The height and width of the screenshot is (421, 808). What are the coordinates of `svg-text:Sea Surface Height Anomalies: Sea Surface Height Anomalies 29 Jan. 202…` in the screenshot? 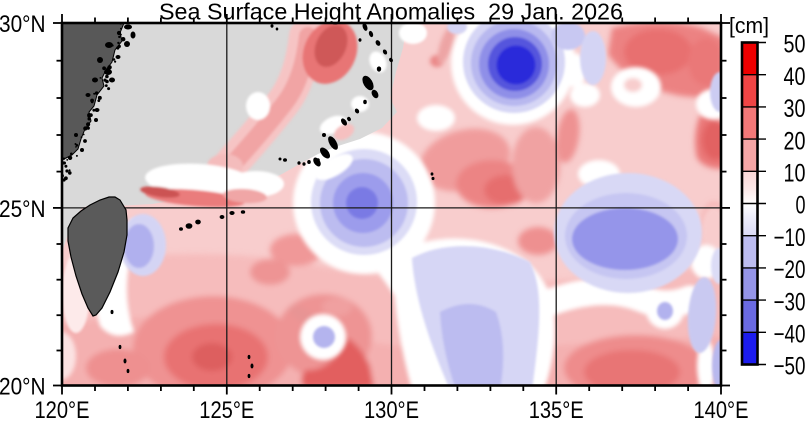 It's located at (391, 12).